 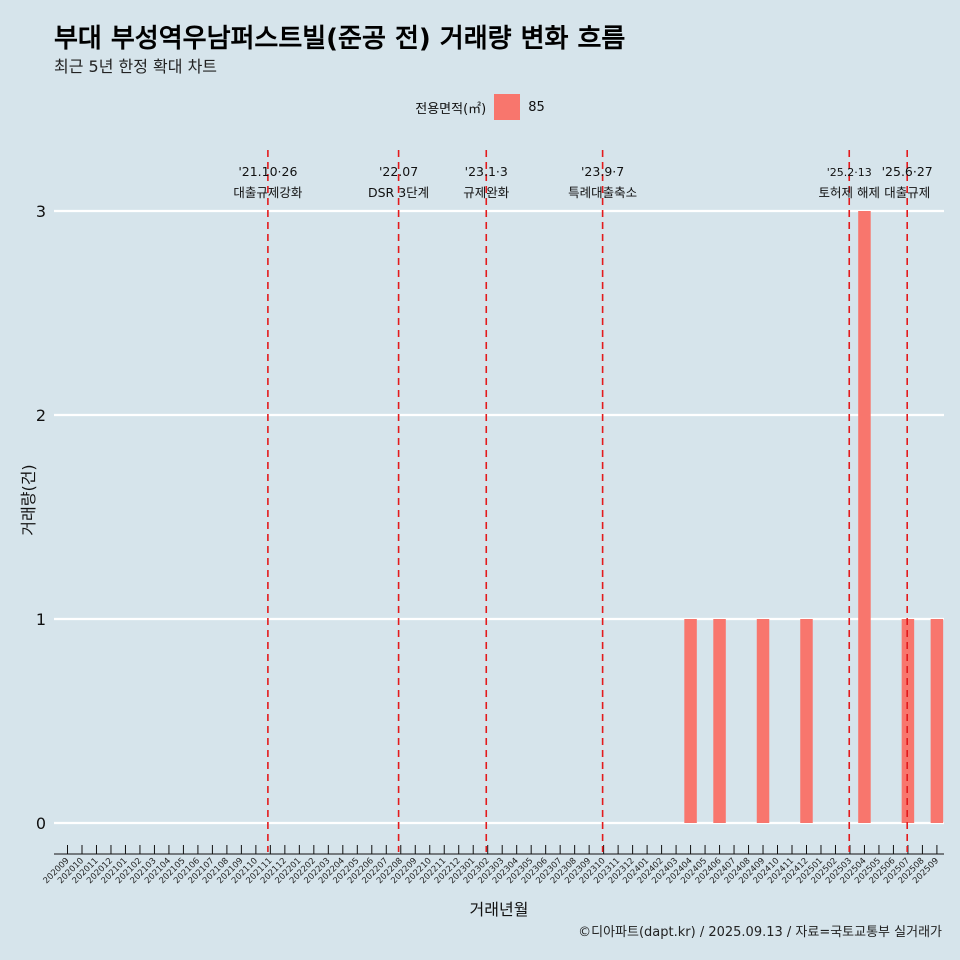 What do you see at coordinates (340, 39) in the screenshot?
I see `chart-title: 부대 부성역우남퍼스트빌(준공 전) 거래량 변화 흐름` at bounding box center [340, 39].